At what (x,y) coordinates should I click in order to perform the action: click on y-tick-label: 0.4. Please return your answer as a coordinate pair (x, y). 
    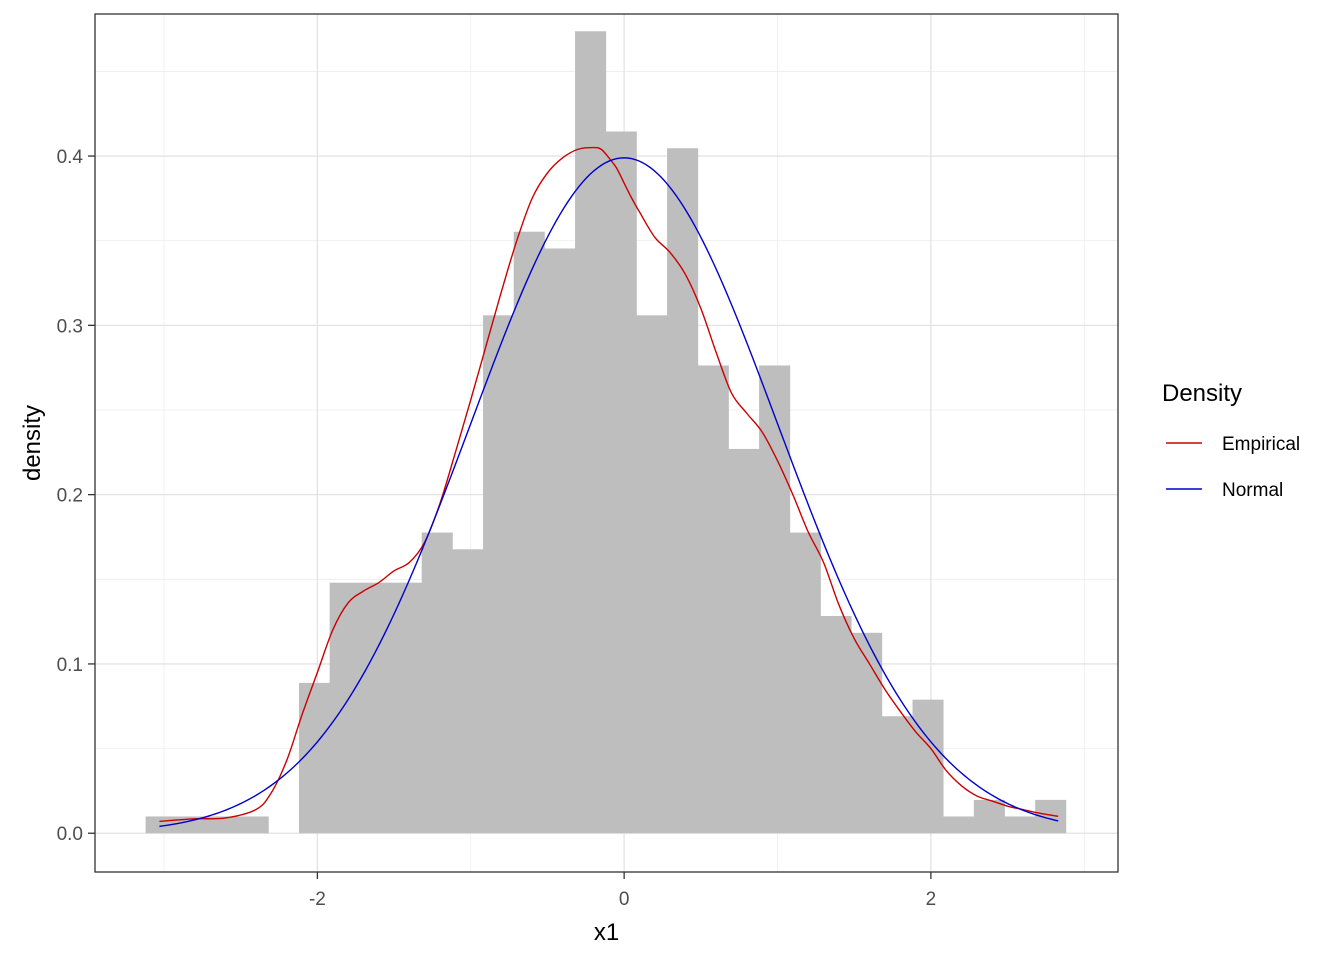
    Looking at the image, I should click on (70, 157).